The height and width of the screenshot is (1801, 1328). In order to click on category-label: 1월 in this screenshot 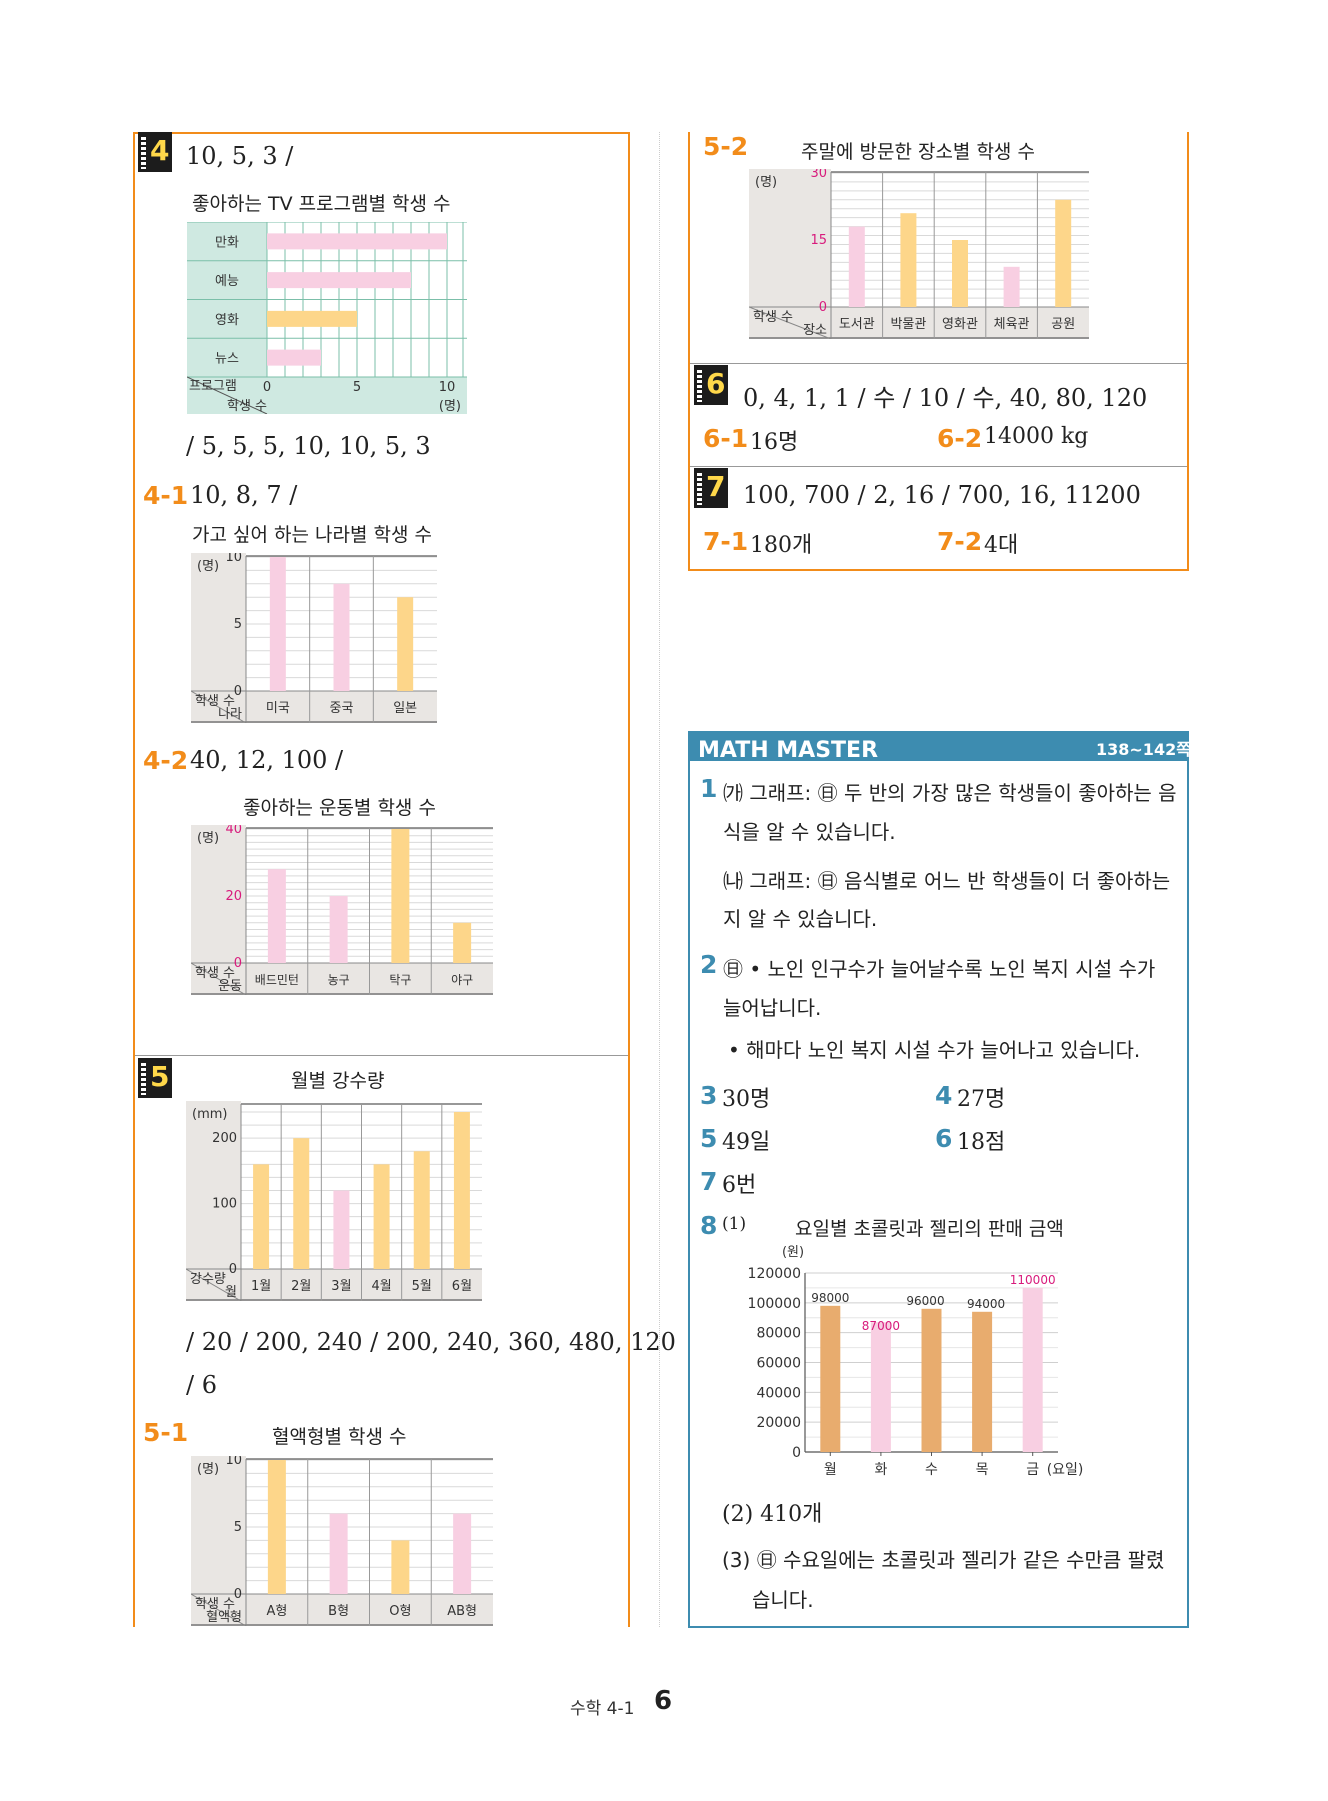, I will do `click(261, 1286)`.